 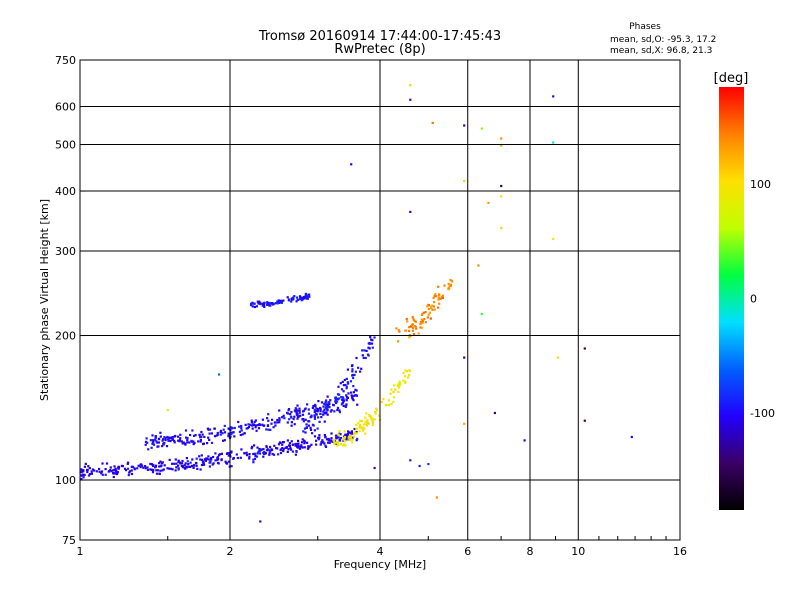 What do you see at coordinates (501, 196) in the screenshot?
I see `isolated-point` at bounding box center [501, 196].